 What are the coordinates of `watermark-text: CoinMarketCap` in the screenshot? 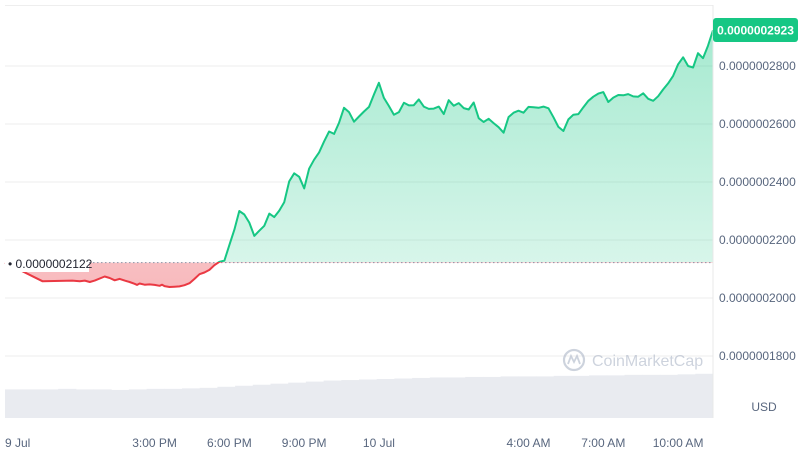 It's located at (647, 361).